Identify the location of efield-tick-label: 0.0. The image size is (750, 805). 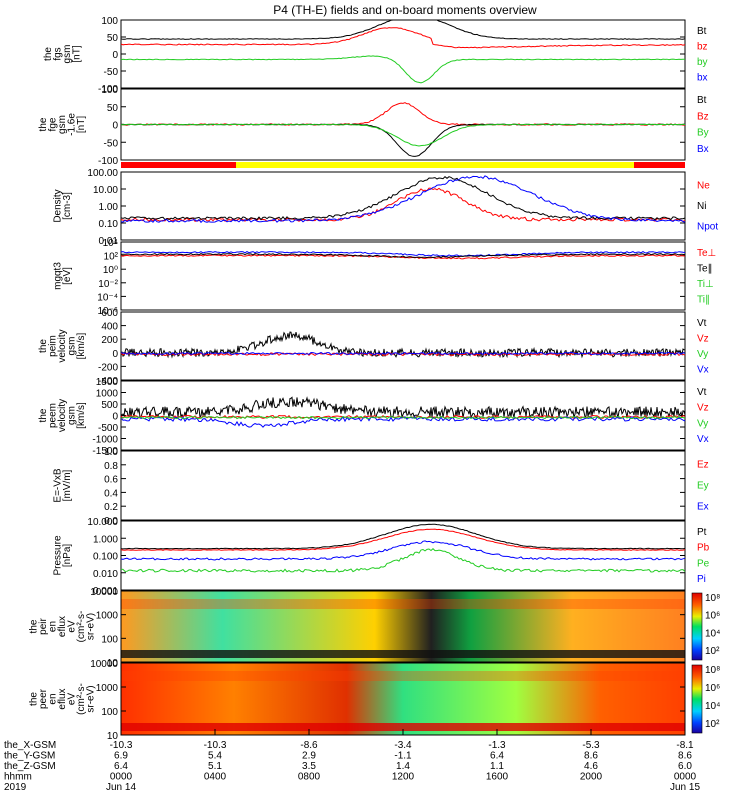
(111, 521).